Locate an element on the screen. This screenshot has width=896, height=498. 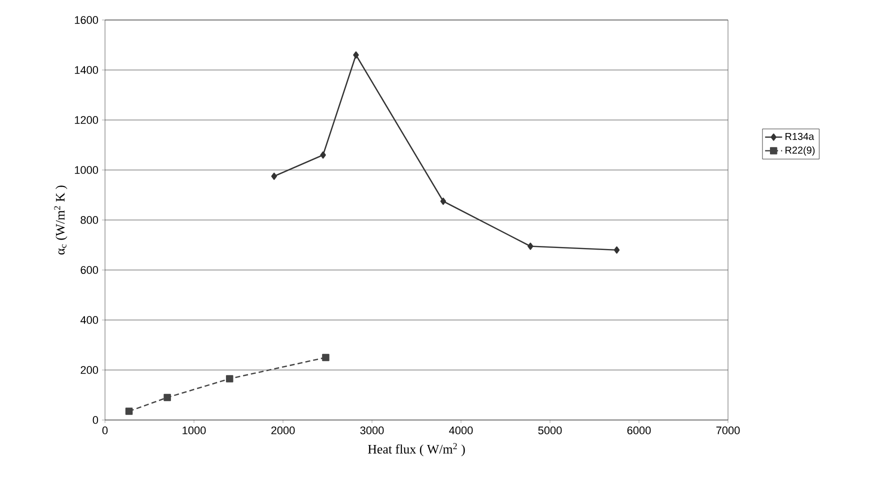
y-tick-label: 1600 is located at coordinates (86, 20).